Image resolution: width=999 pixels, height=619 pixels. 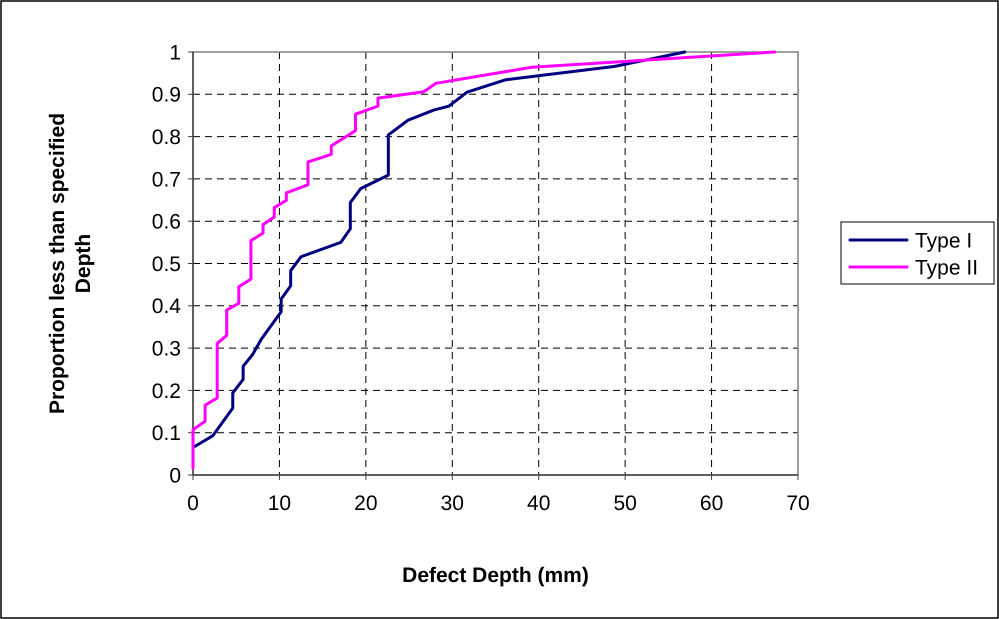 I want to click on x-tick-label: 60, so click(x=712, y=503).